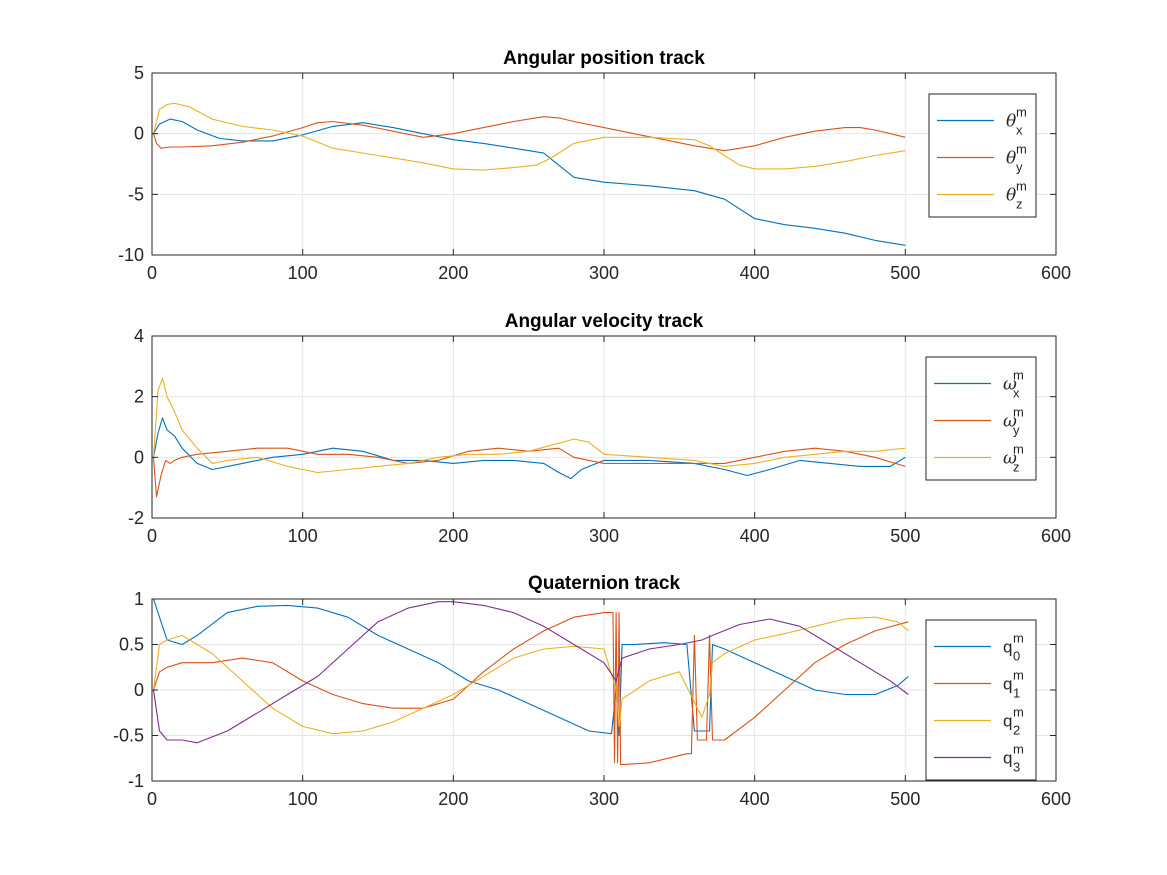 This screenshot has width=1167, height=875. I want to click on y-tick-label: -10, so click(131, 255).